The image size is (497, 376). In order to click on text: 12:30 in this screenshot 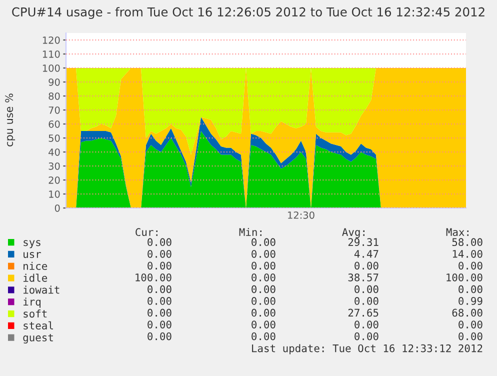, I will do `click(301, 215)`.